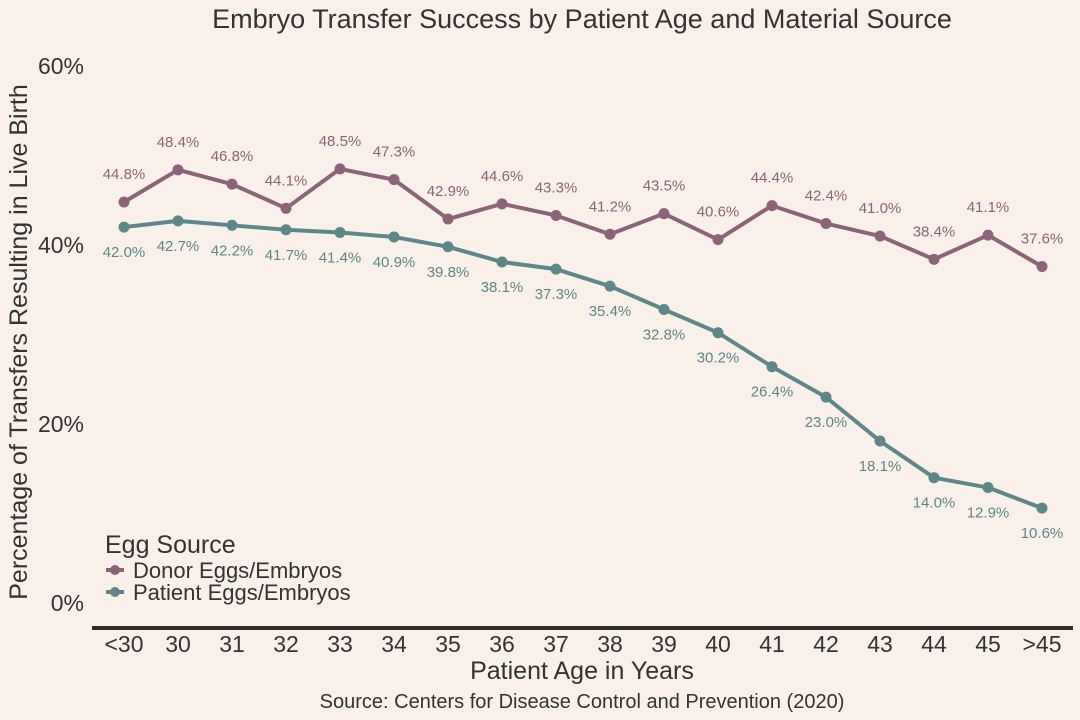 This screenshot has height=720, width=1080. Describe the element at coordinates (61, 66) in the screenshot. I see `y-tick-label: 60%` at that location.